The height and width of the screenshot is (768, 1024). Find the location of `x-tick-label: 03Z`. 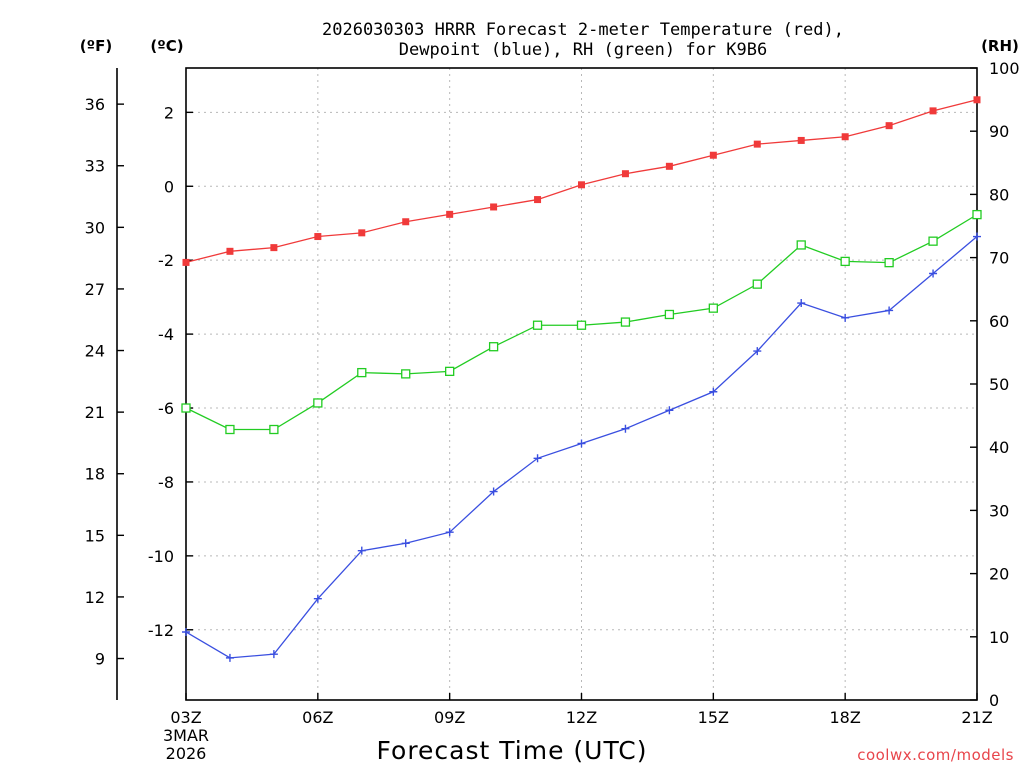

x-tick-label: 03Z is located at coordinates (185, 717).